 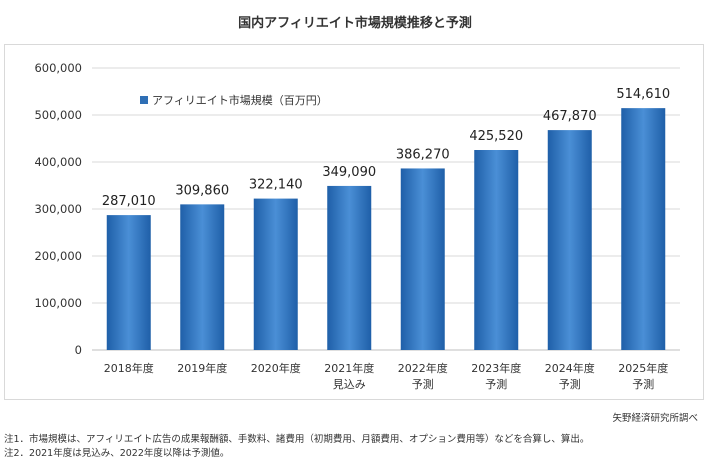 I want to click on source-credit: 矢野経済研究所調べ, so click(x=655, y=418).